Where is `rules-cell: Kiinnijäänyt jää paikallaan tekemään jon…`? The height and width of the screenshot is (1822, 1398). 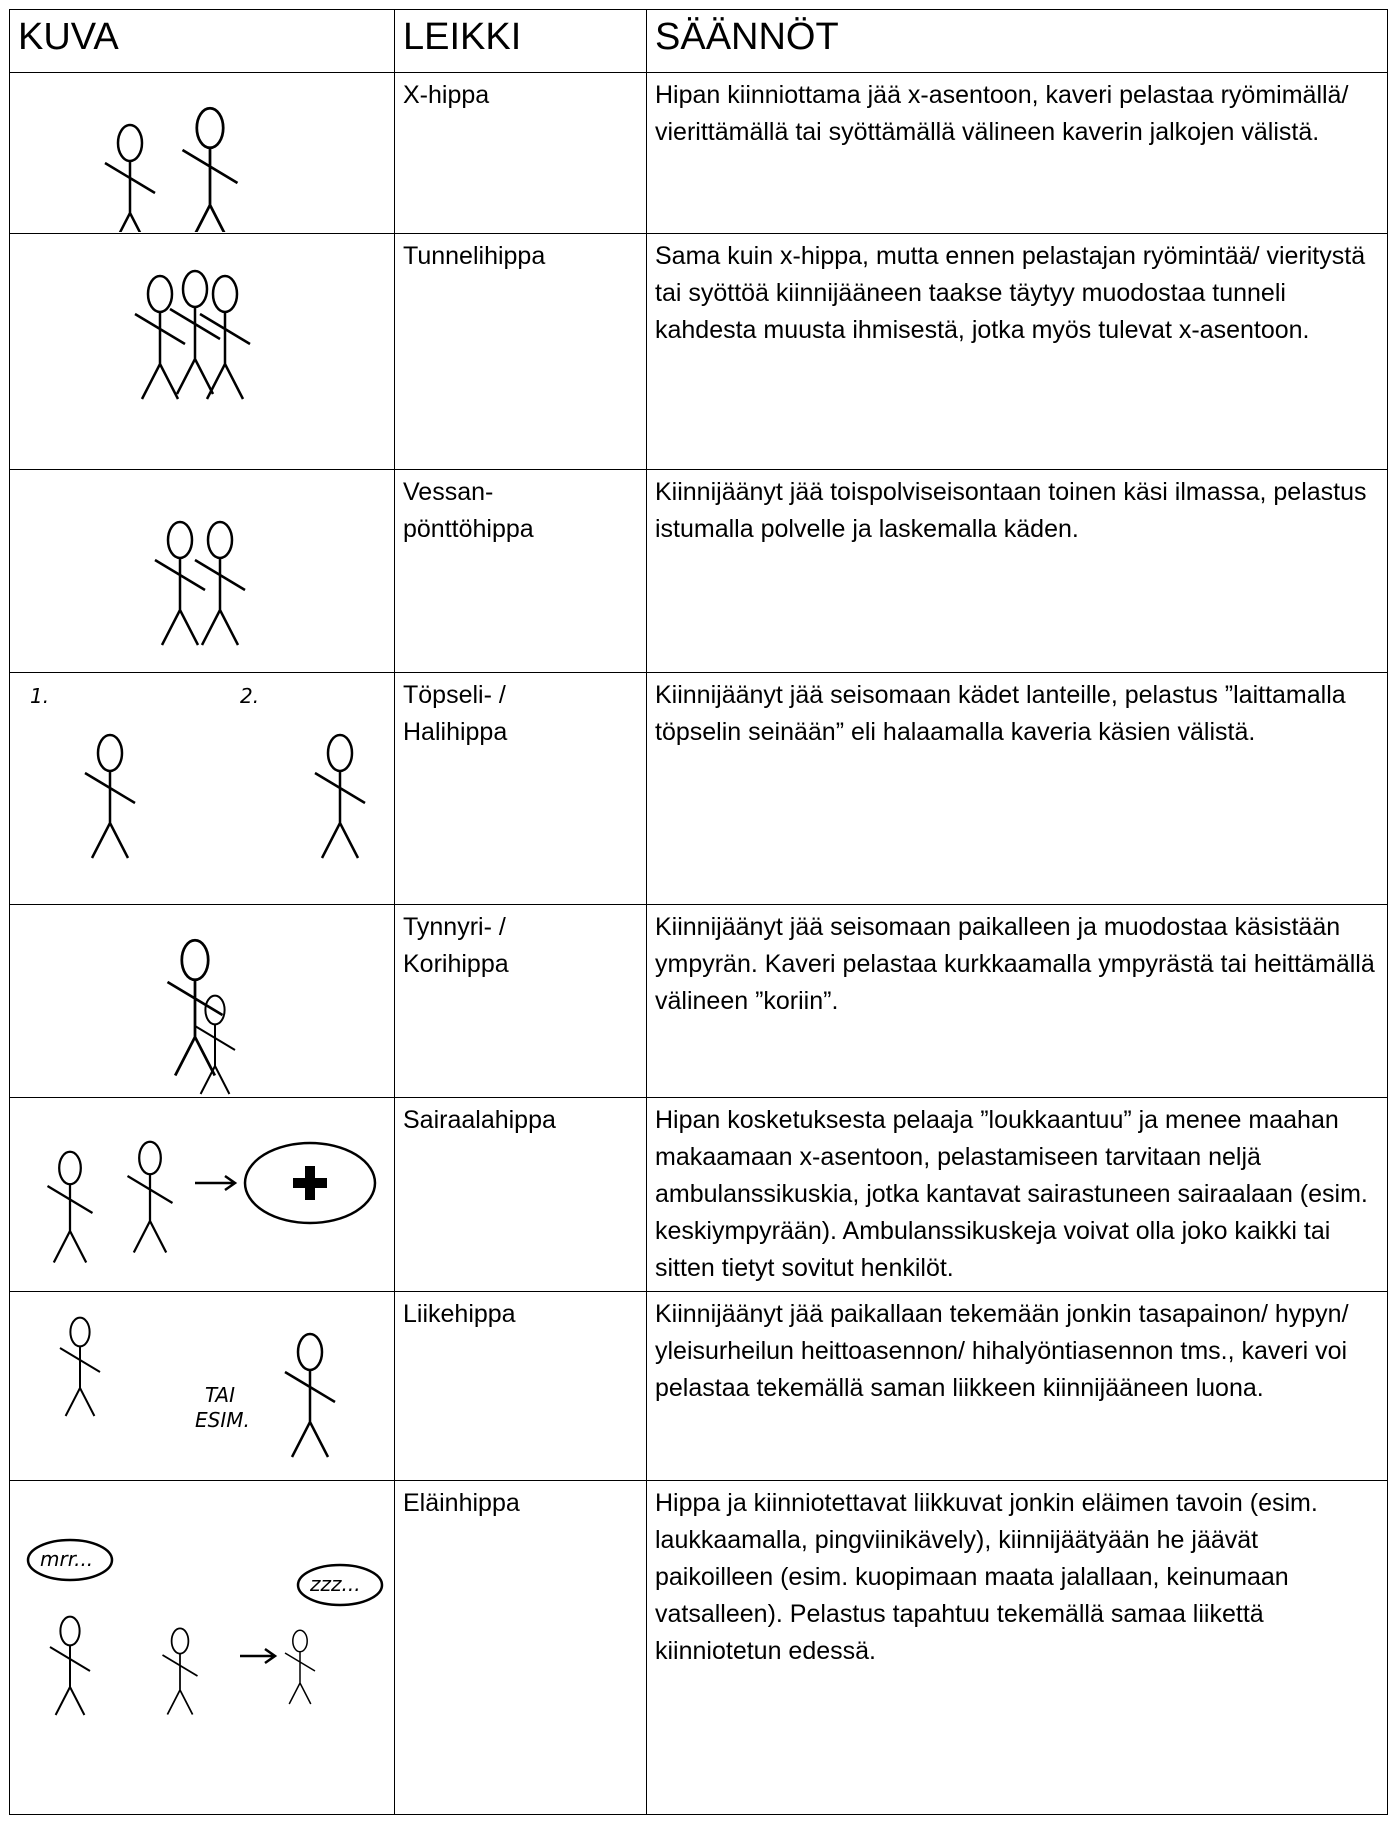 rules-cell: Kiinnijäänyt jää paikallaan tekemään jon… is located at coordinates (1017, 1386).